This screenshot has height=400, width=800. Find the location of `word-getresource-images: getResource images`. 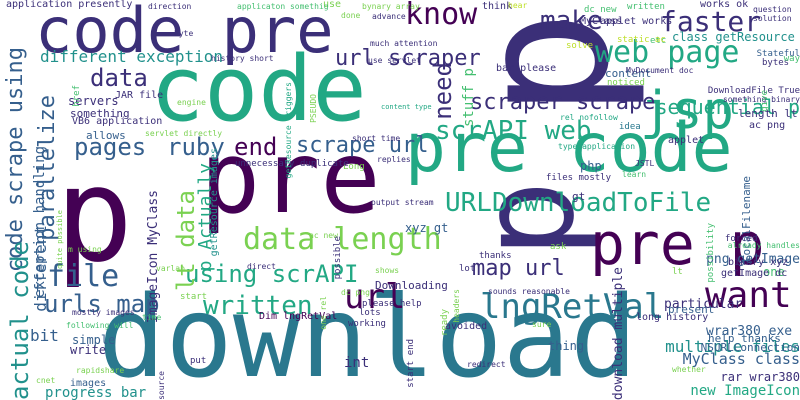

word-getresource-images: getResource images is located at coordinates (214, 202).